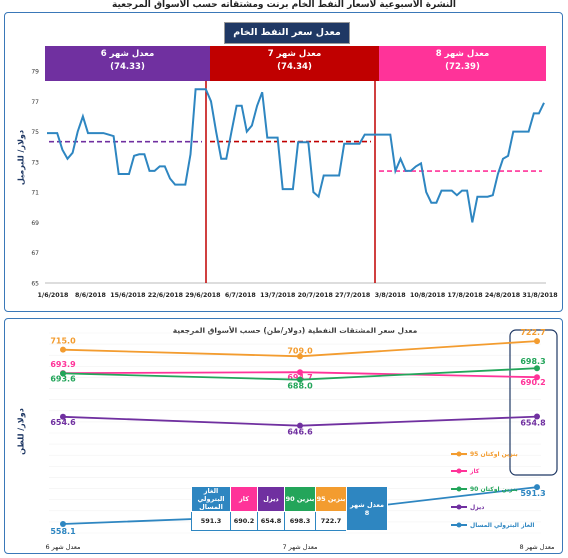 This screenshot has width=568, height=558. What do you see at coordinates (63, 378) in the screenshot?
I see `data-label: 693.6` at bounding box center [63, 378].